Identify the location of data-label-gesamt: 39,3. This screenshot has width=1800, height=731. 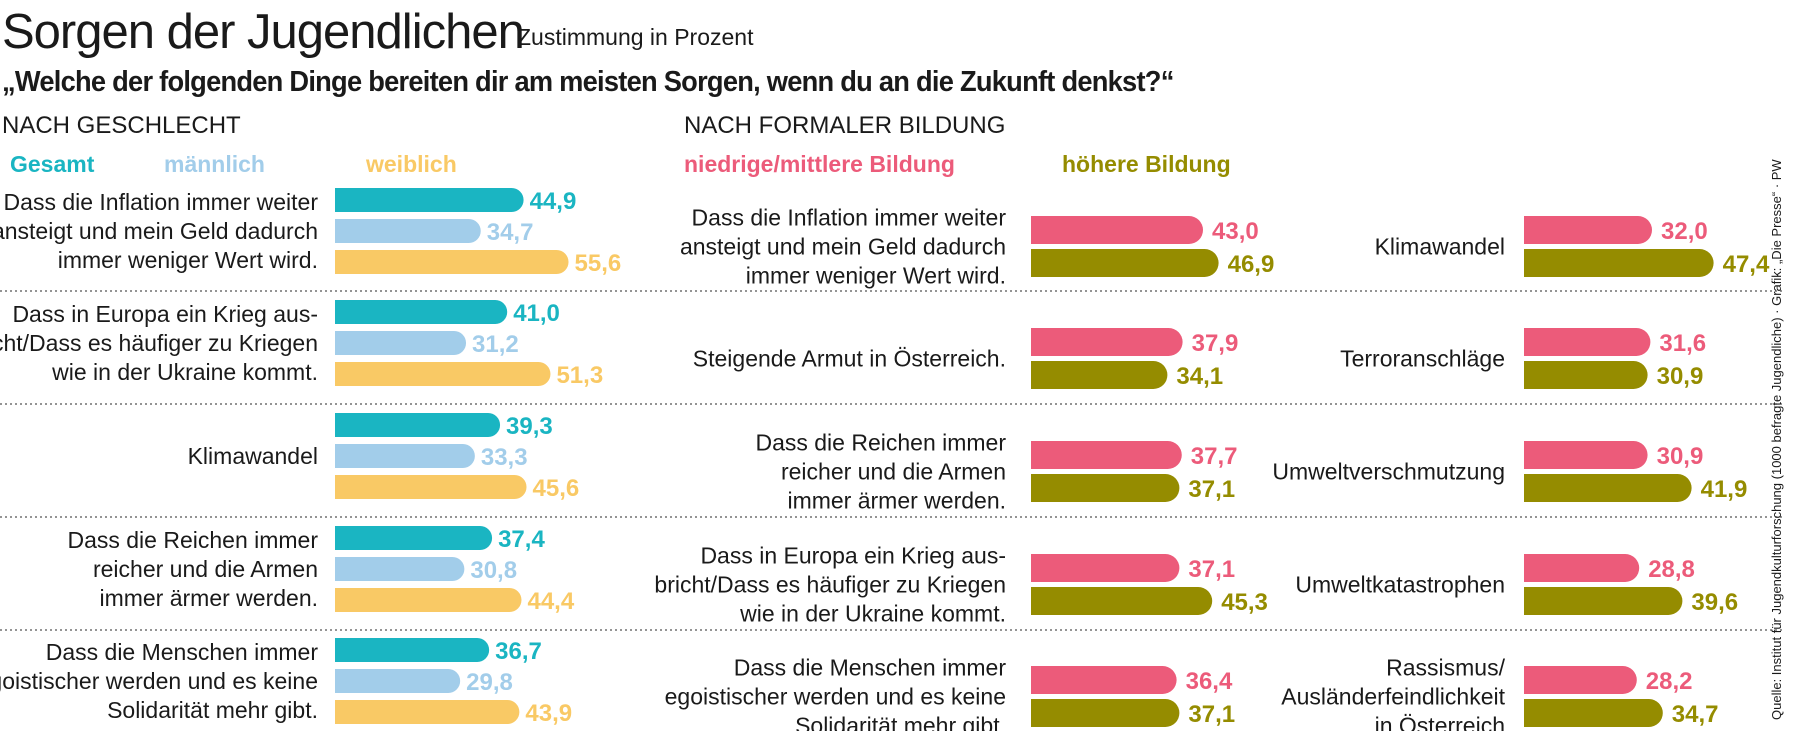
(529, 426).